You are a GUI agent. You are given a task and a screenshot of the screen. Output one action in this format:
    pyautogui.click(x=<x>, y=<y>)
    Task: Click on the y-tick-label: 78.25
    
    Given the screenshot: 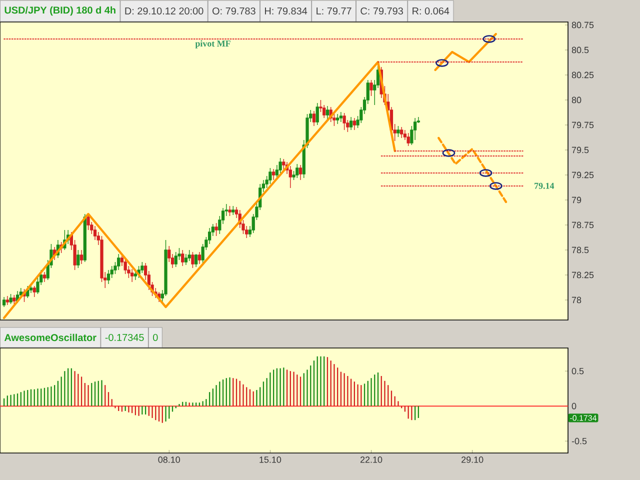 What is the action you would take?
    pyautogui.click(x=583, y=275)
    